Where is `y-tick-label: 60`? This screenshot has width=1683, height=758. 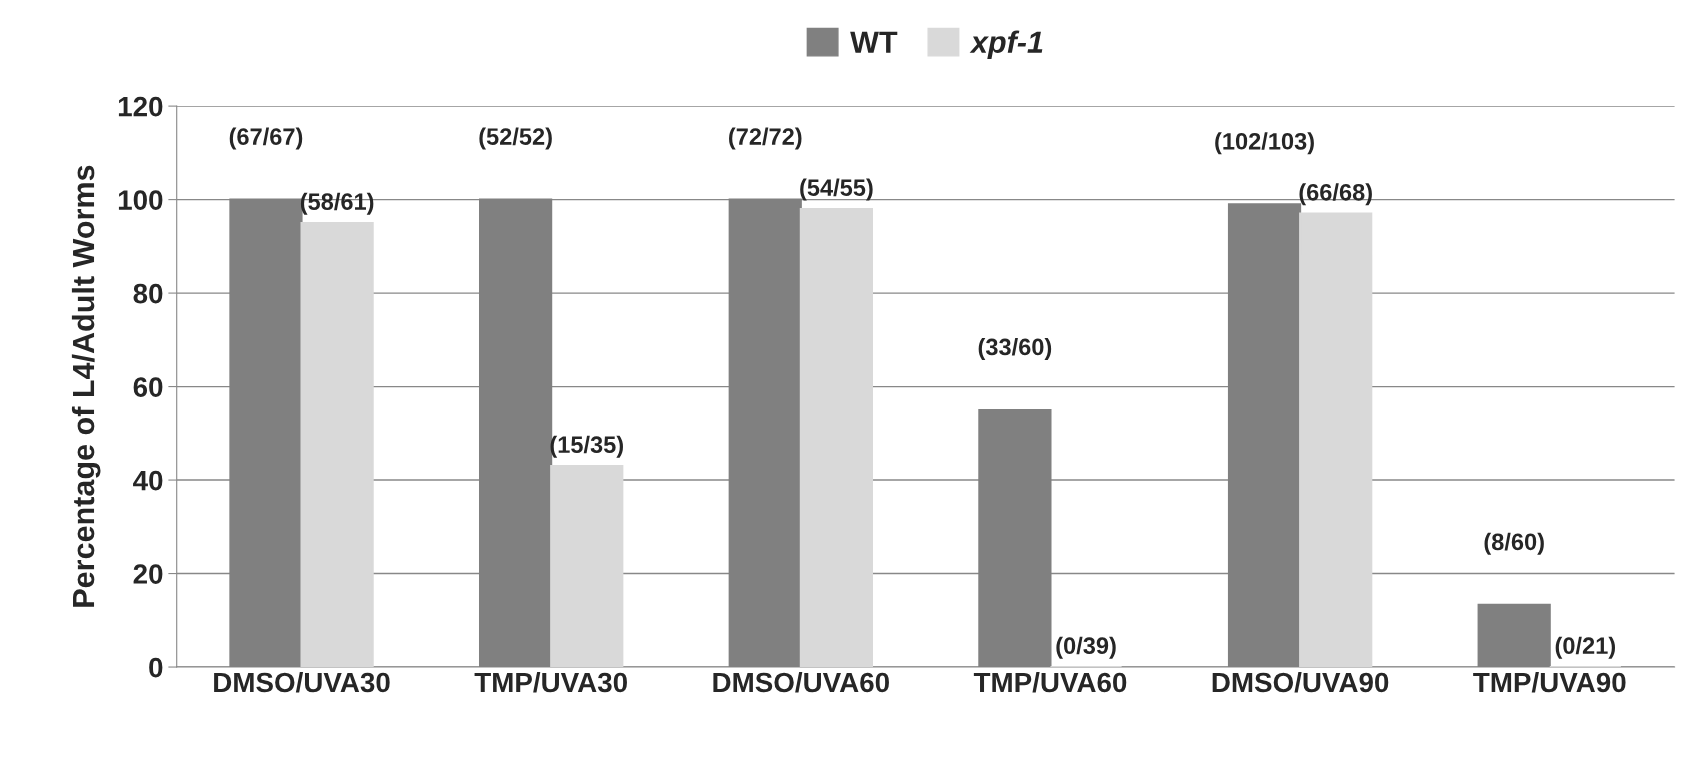 y-tick-label: 60 is located at coordinates (148, 387).